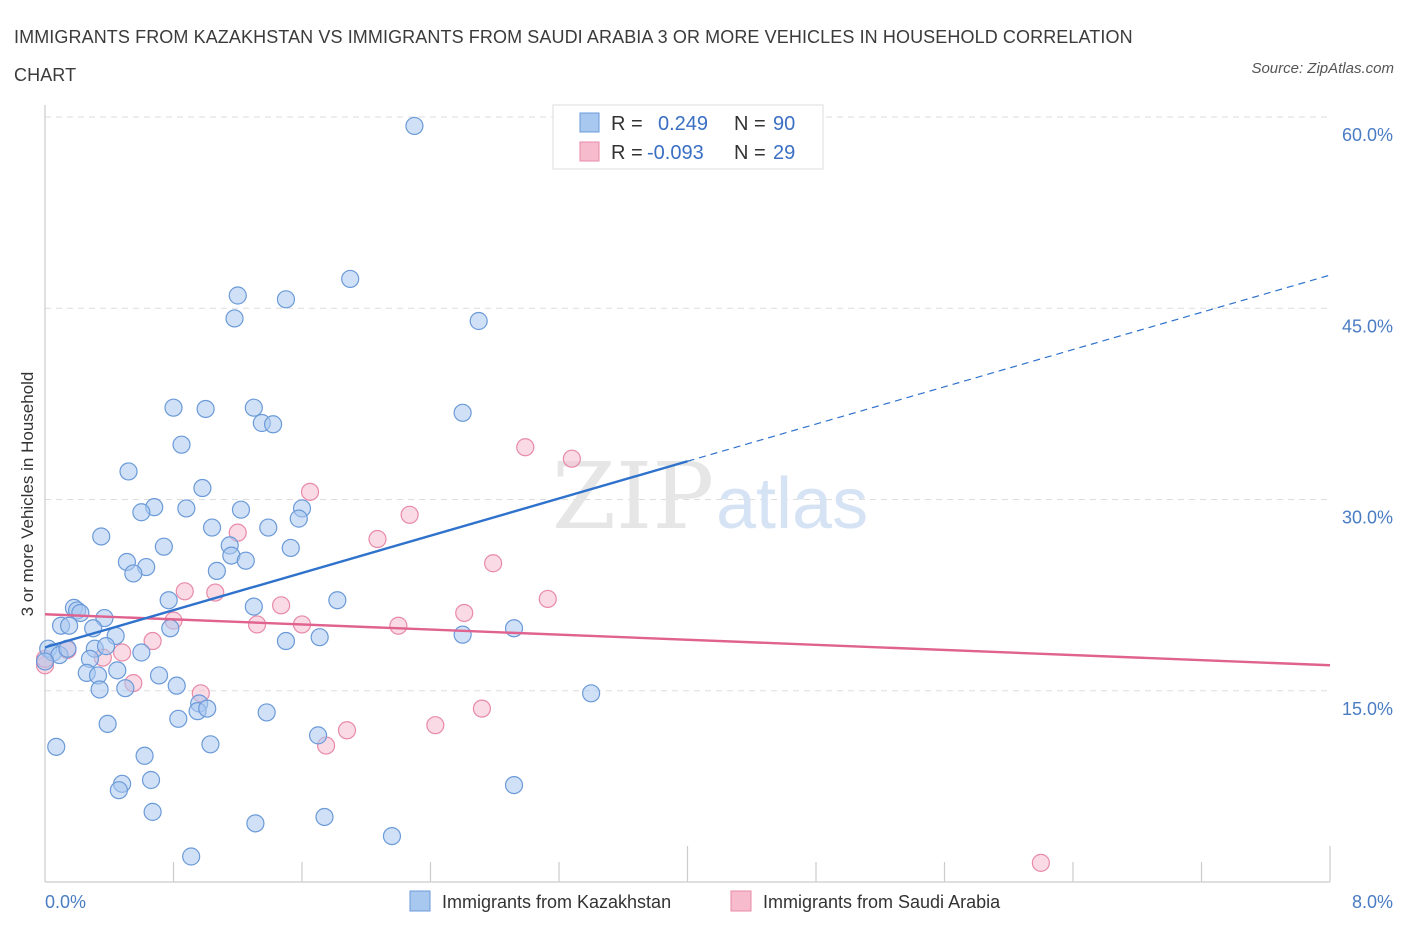 The width and height of the screenshot is (1406, 930). I want to click on legend-swatch-kazakhstan, so click(589, 122).